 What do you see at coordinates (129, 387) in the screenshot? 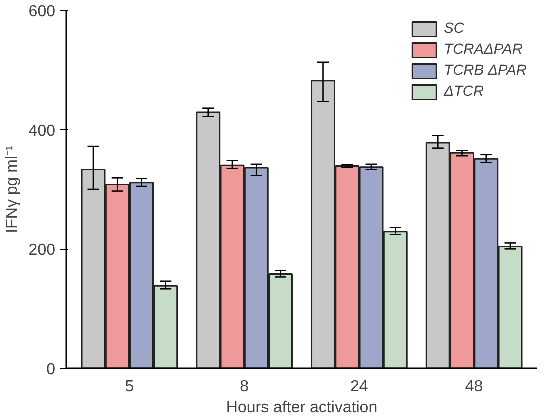
I see `x-tick-label: 5` at bounding box center [129, 387].